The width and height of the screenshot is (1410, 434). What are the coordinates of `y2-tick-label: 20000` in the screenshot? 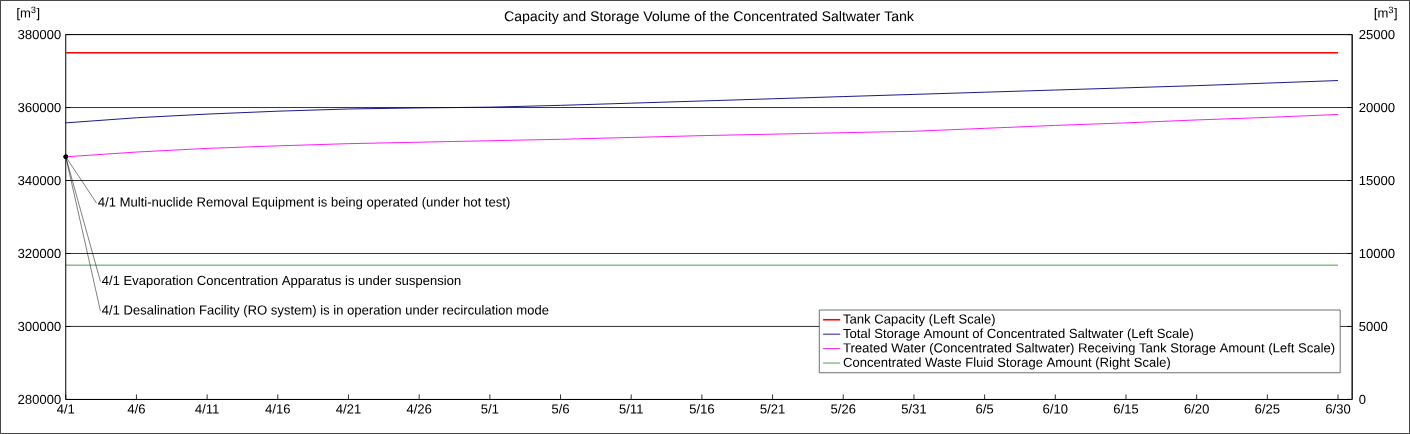 It's located at (1377, 107).